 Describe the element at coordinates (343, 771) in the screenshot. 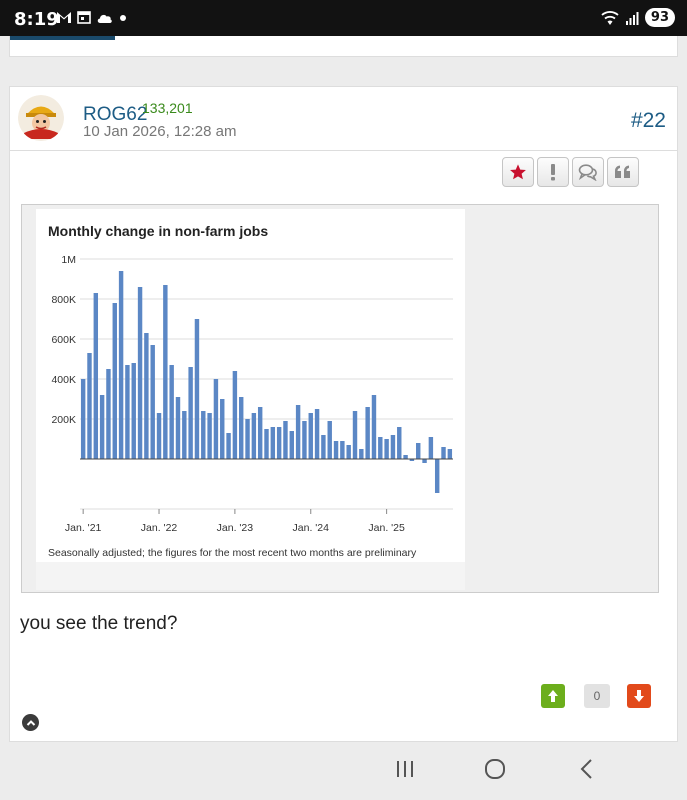

I see `navigation-bar` at that location.